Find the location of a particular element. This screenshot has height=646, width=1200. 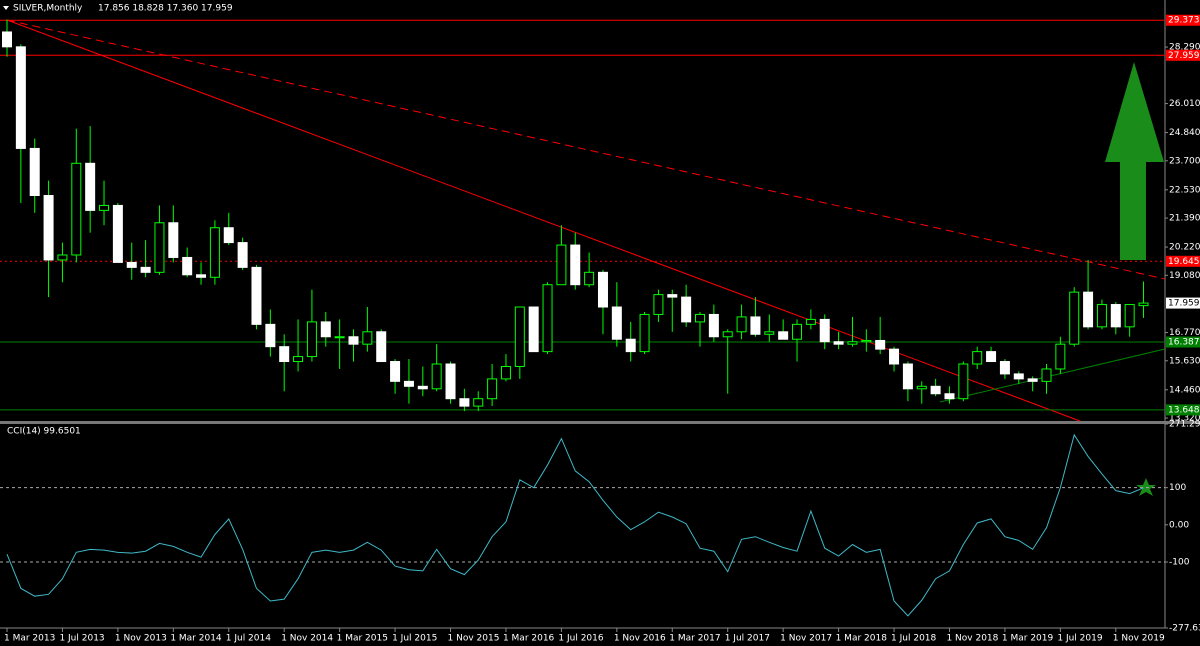

x-tick-label: 1 Nov 2013 is located at coordinates (141, 639).